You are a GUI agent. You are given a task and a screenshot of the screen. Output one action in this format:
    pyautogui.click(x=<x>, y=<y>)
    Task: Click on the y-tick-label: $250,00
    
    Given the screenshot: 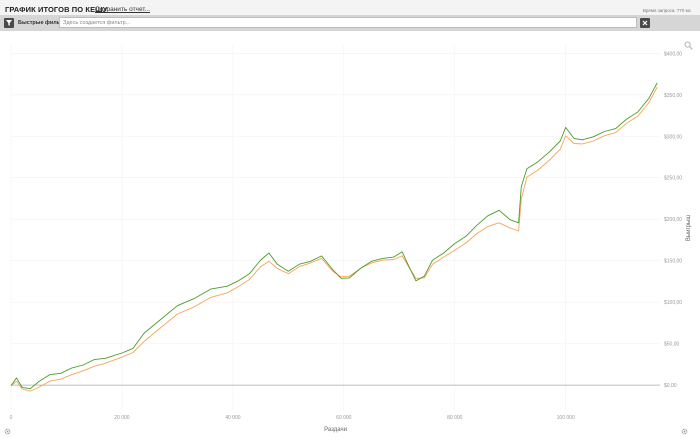 What is the action you would take?
    pyautogui.click(x=673, y=179)
    